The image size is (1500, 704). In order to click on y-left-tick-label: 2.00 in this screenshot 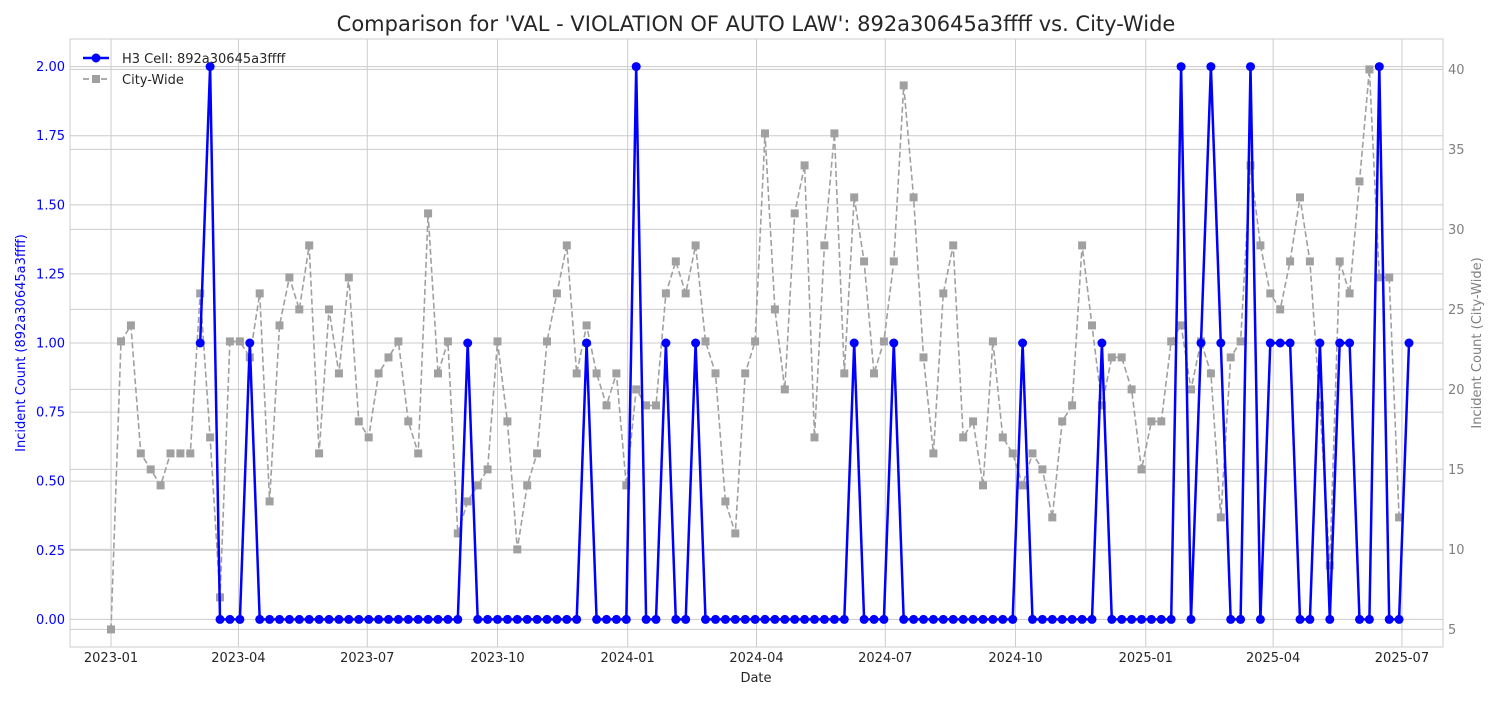, I will do `click(50, 67)`.